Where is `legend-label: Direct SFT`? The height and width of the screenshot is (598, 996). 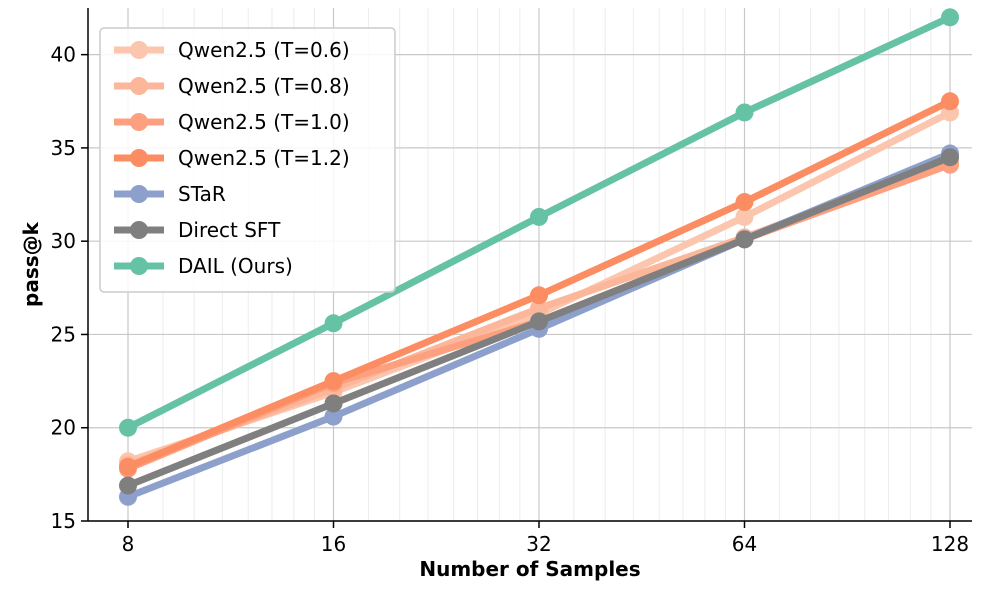 legend-label: Direct SFT is located at coordinates (229, 230).